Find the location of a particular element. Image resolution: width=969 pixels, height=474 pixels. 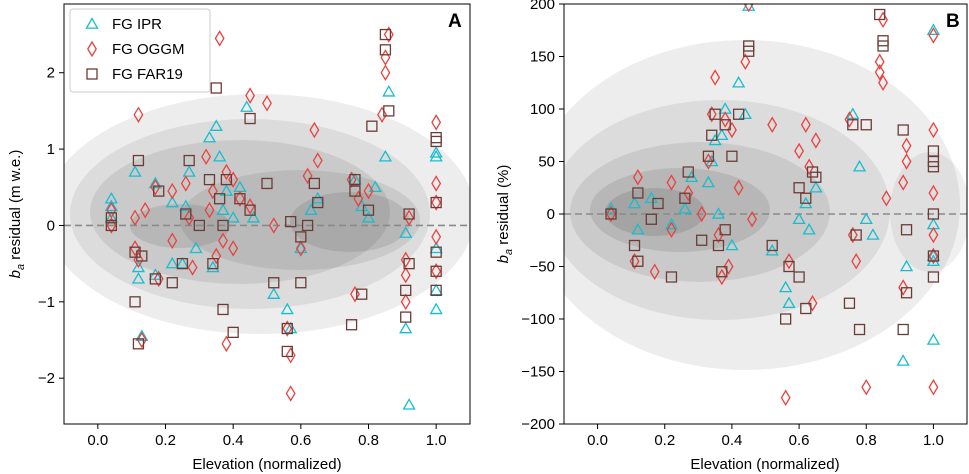

x-tick-label: 0.8 is located at coordinates (368, 440).